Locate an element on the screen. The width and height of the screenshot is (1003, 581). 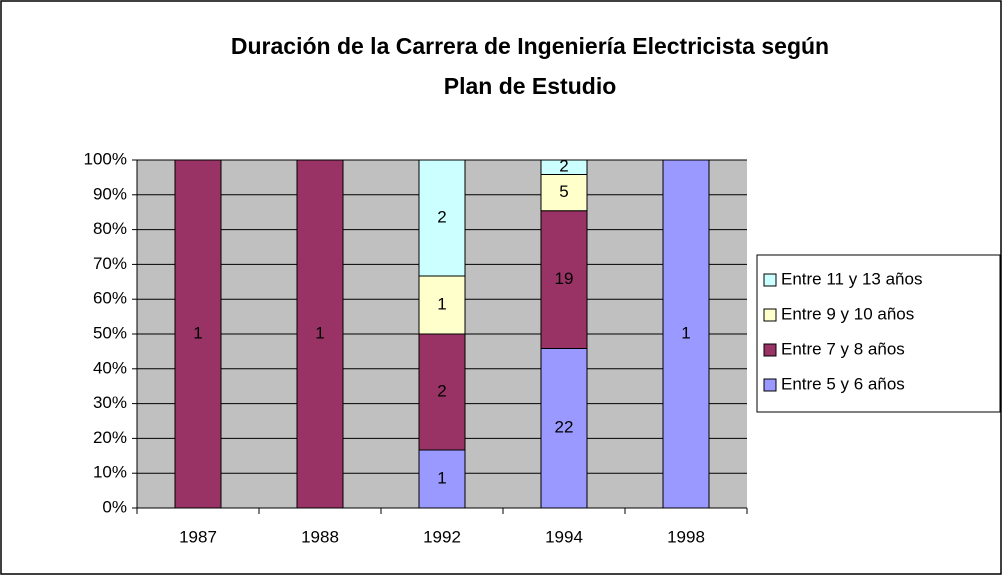
data-label: 22 is located at coordinates (564, 427).